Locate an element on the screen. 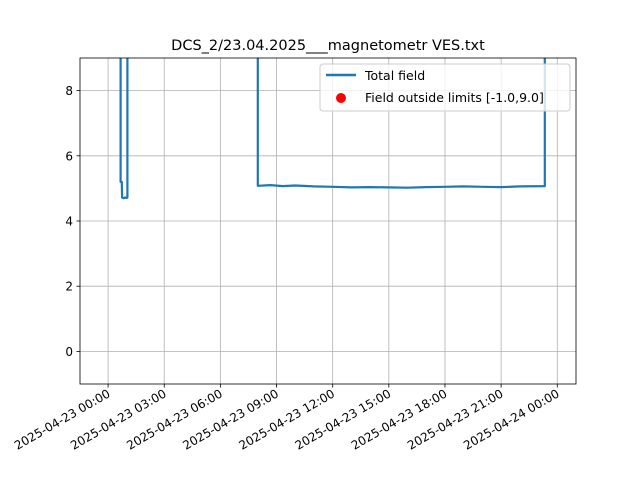  legend-label-outside-limits: Field outside limits [-1.0,9.0] is located at coordinates (454, 97).